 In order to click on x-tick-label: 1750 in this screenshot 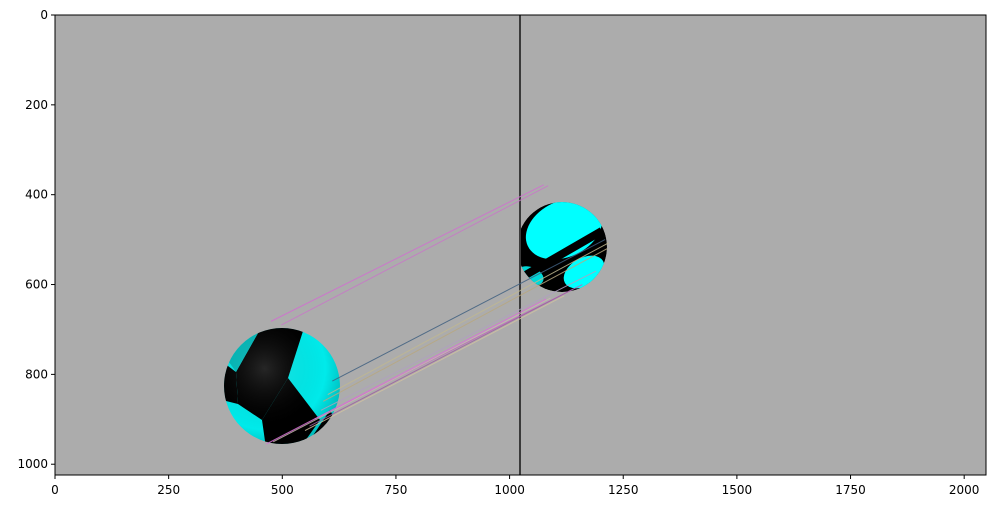, I will do `click(850, 490)`.